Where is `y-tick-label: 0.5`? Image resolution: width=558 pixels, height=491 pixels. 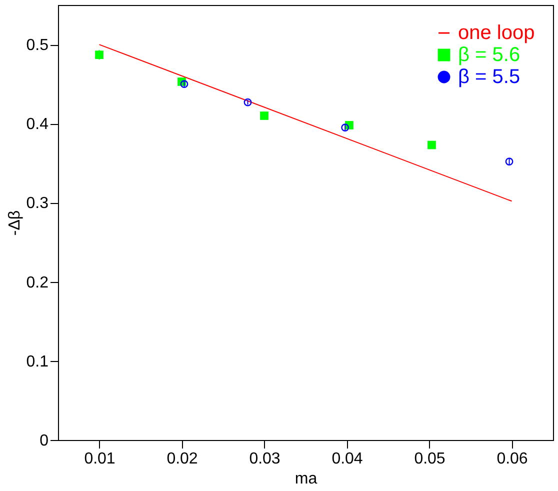
y-tick-label: 0.5 is located at coordinates (37, 45).